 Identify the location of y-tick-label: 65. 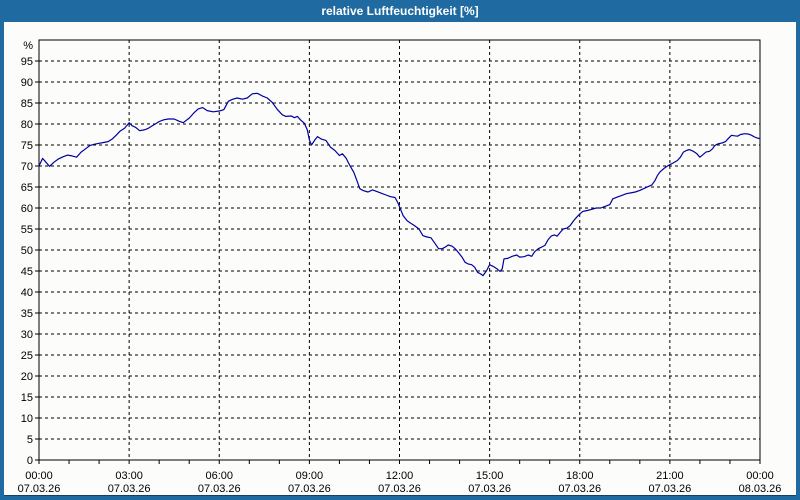
(27, 188).